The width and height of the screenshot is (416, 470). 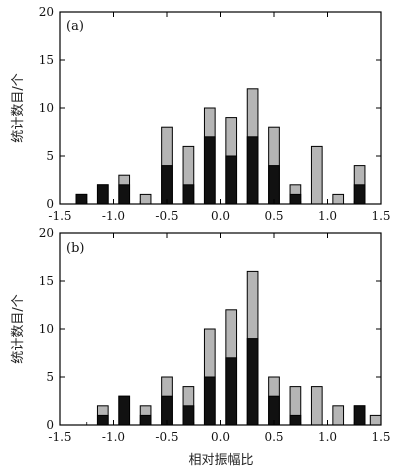 I want to click on panel-b-xlabel: 相对振幅比, so click(x=220, y=460).